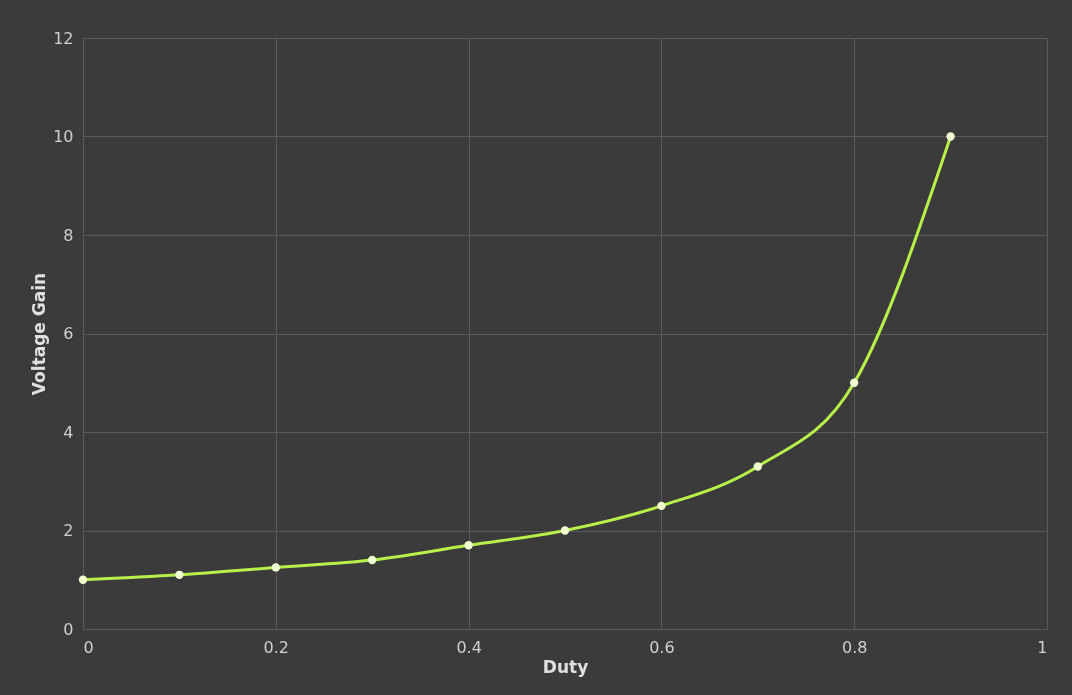 Image resolution: width=1072 pixels, height=695 pixels. Describe the element at coordinates (68, 432) in the screenshot. I see `y-tick-label: 4` at that location.